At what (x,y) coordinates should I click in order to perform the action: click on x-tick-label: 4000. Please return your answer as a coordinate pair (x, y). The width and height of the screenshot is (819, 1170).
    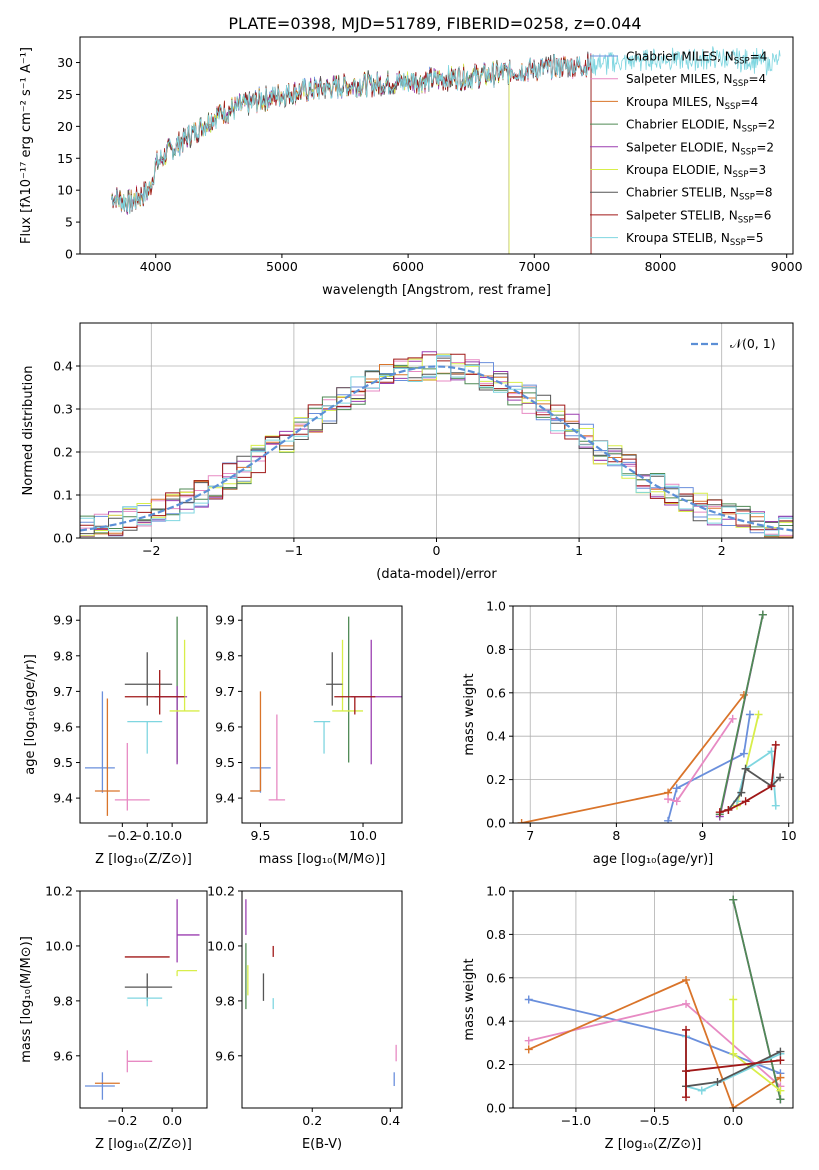
    Looking at the image, I should click on (156, 266).